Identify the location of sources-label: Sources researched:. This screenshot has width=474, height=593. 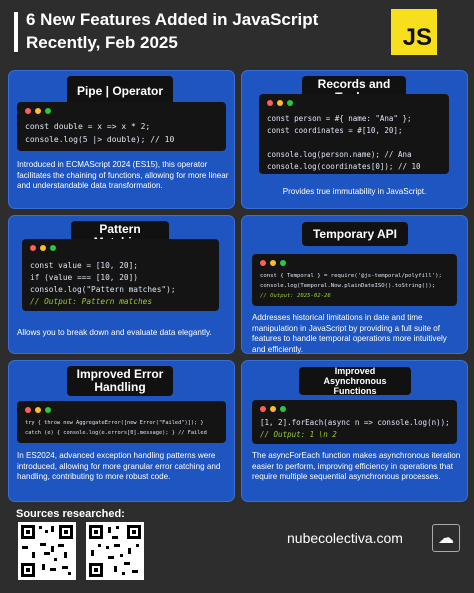
(70, 514).